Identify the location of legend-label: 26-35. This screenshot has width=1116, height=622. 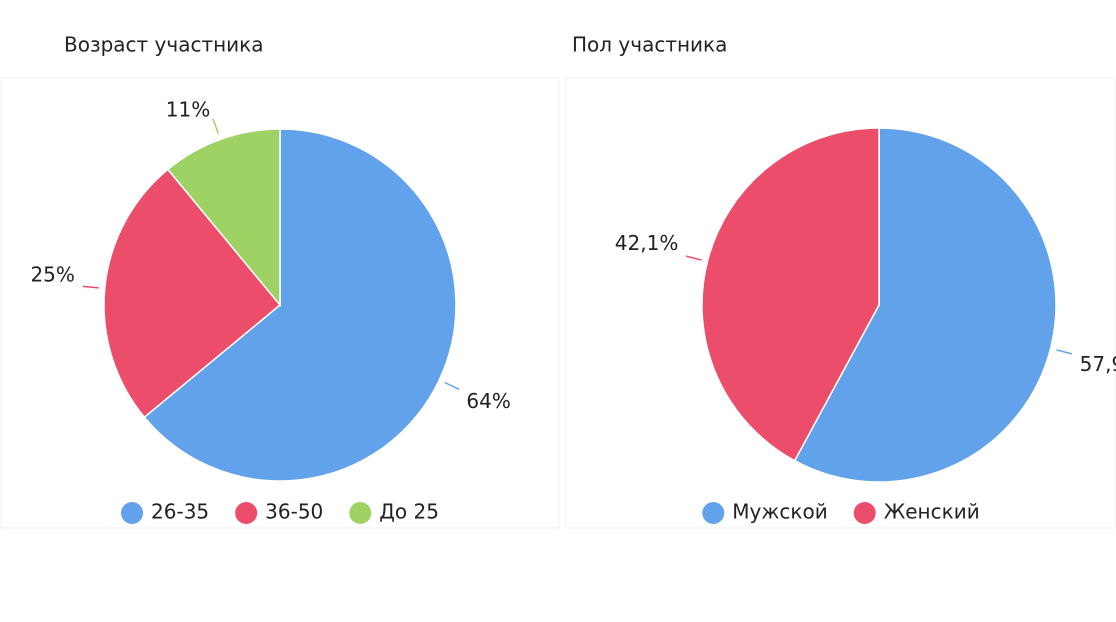
(180, 512).